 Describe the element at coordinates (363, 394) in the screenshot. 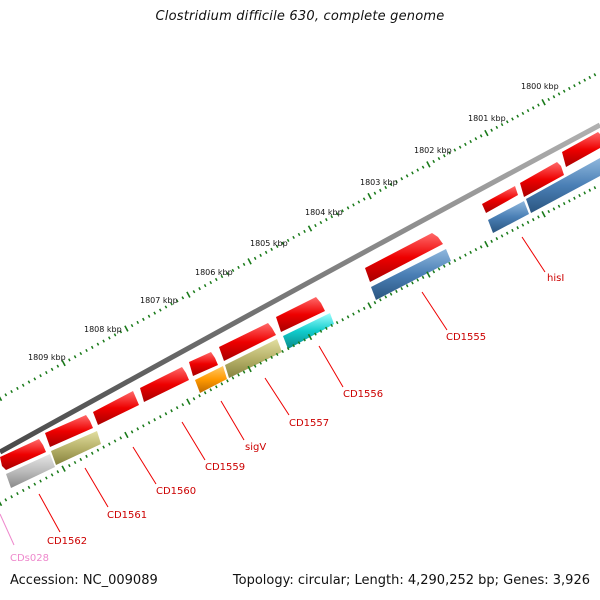

I see `gene-label-cd1556: CD1556` at that location.